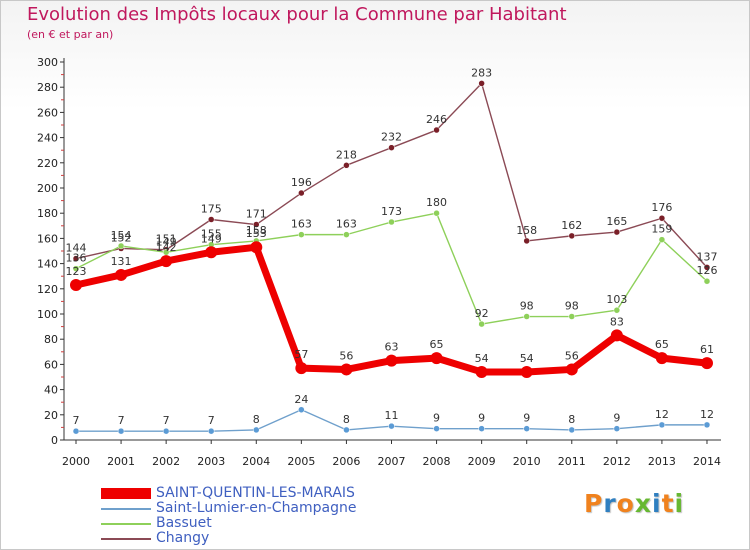 This screenshot has height=550, width=750. I want to click on data-label-bassuet: 98, so click(527, 306).